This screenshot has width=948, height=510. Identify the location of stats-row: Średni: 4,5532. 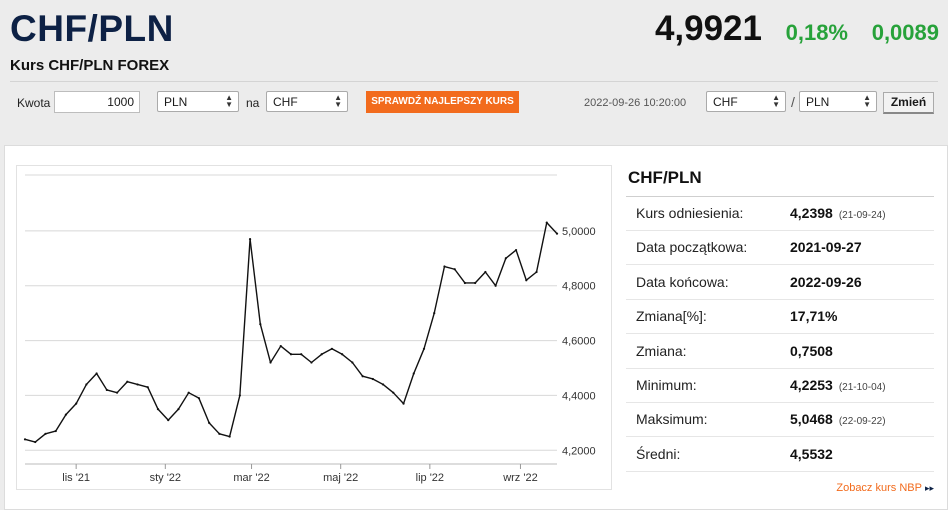
(780, 455).